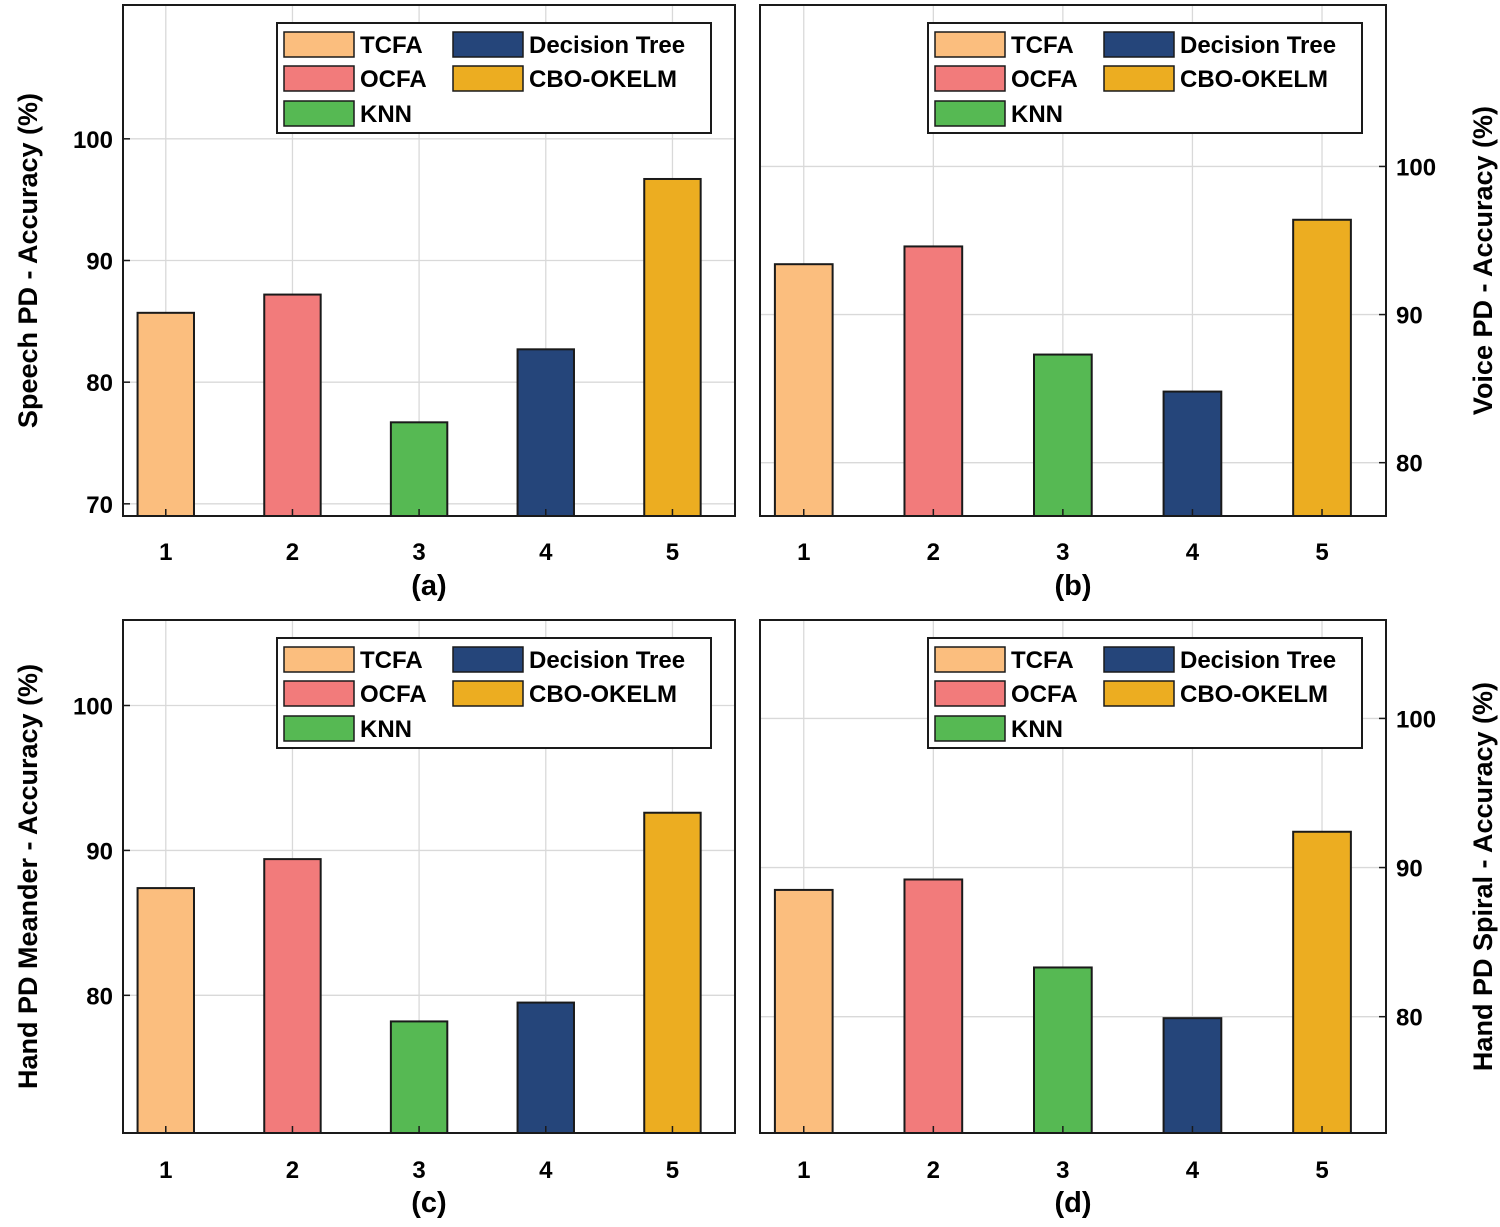 This screenshot has height=1227, width=1500. Describe the element at coordinates (1483, 876) in the screenshot. I see `y-axis-label: Hand PD Spiral - Accuracy (%)` at that location.